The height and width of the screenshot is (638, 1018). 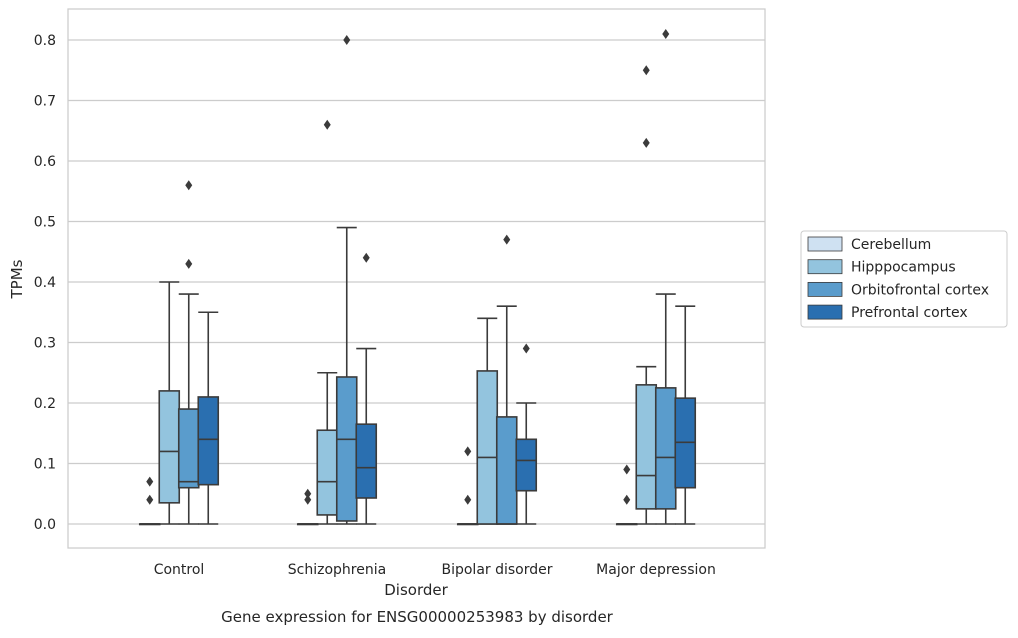 I want to click on y-tick-label: 0.1, so click(x=45, y=465).